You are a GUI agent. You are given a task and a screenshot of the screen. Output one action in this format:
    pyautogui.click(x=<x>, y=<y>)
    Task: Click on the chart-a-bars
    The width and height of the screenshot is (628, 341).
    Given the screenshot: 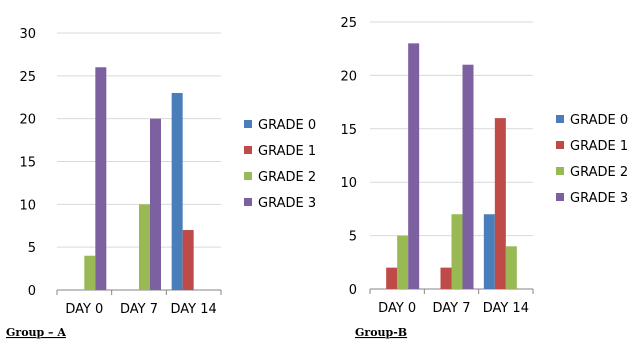 What is the action you would take?
    pyautogui.click(x=139, y=179)
    